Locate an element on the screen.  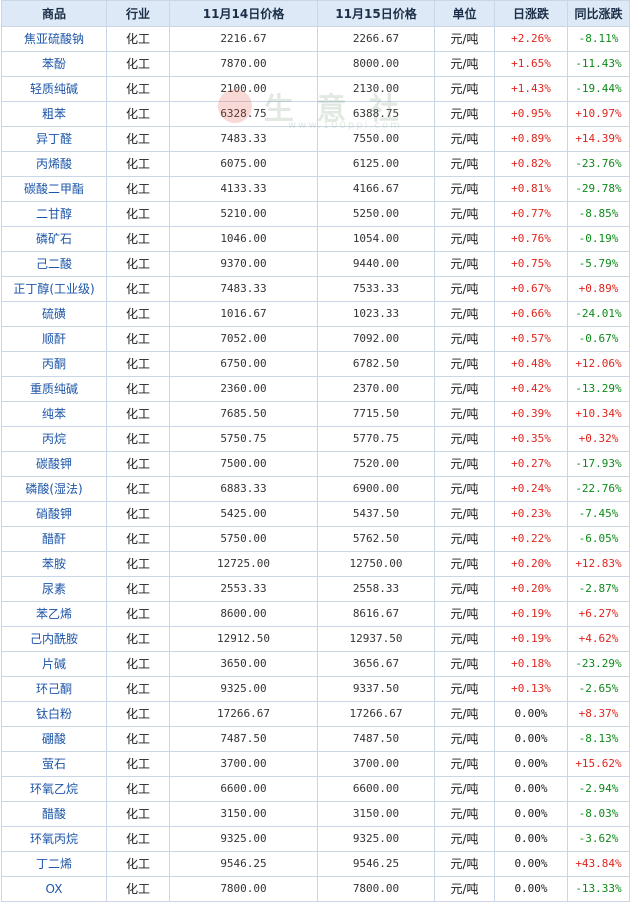
product-name-link: 二甘醇 is located at coordinates (54, 214).